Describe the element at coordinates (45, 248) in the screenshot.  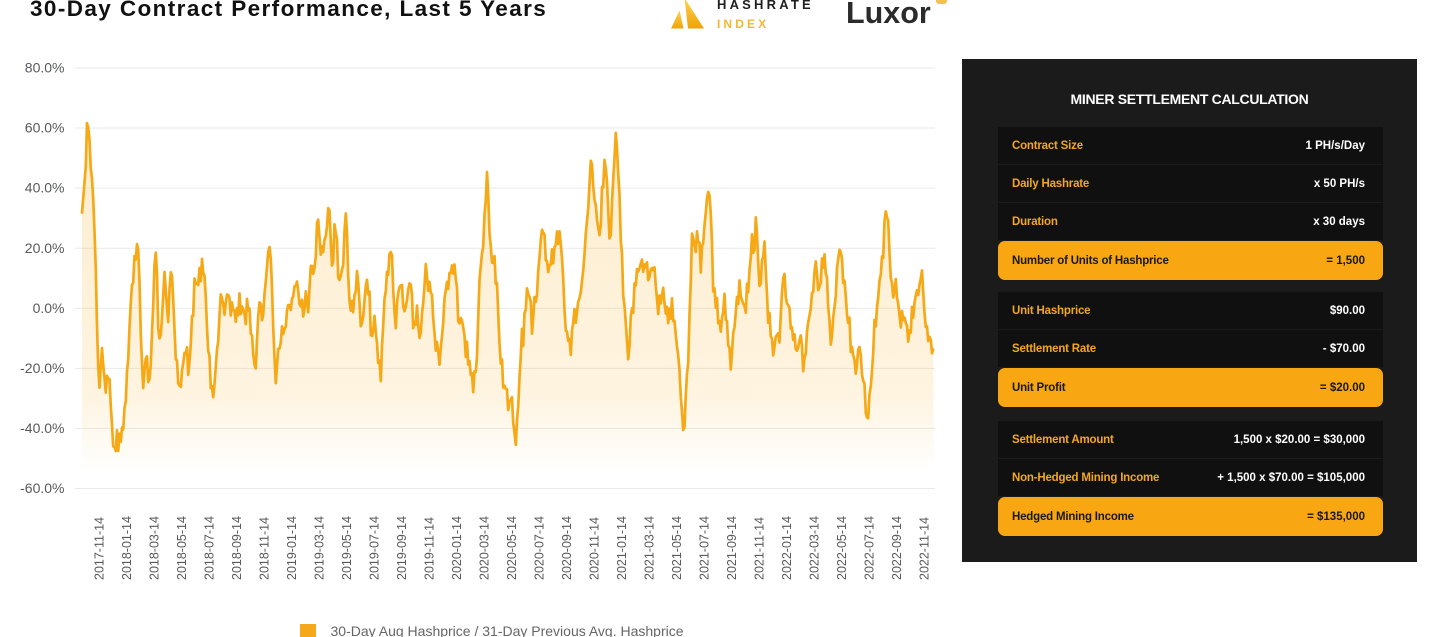
I see `svg-text: 20.0%` at that location.